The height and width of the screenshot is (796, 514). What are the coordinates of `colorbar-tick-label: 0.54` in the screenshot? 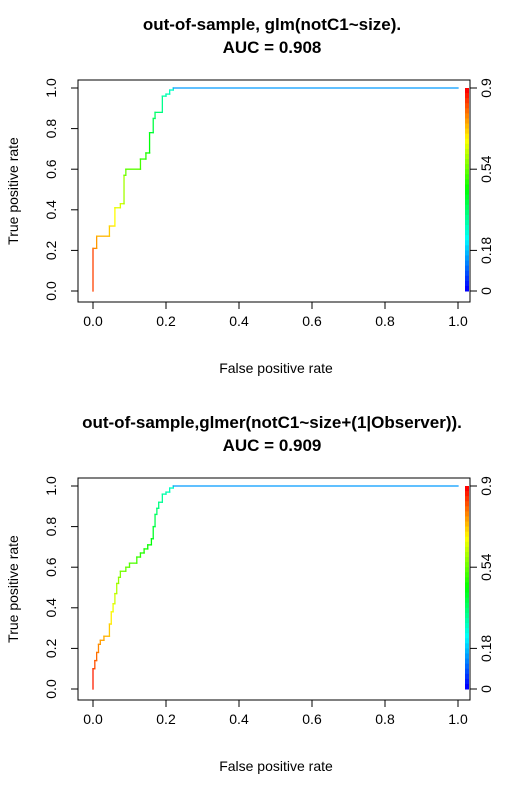 It's located at (486, 168).